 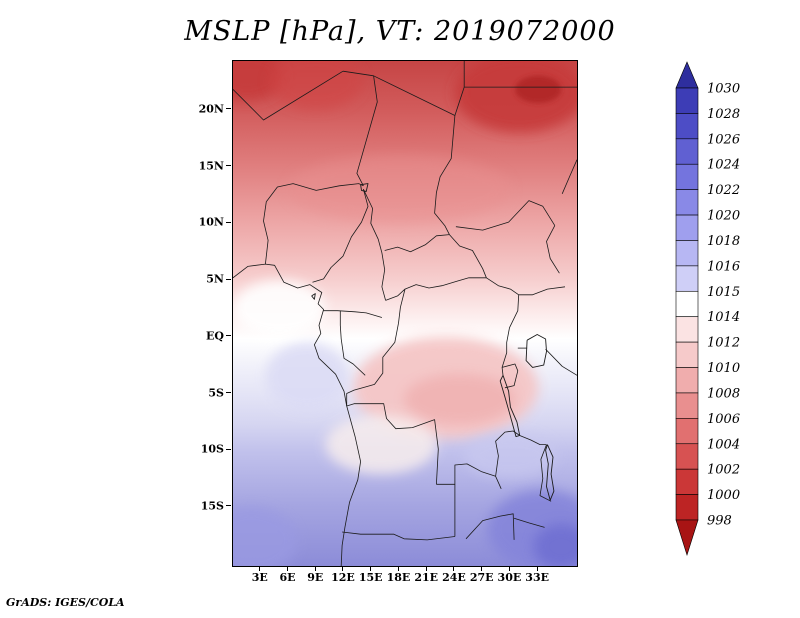 I want to click on x-tick-label: 24E, so click(x=454, y=577).